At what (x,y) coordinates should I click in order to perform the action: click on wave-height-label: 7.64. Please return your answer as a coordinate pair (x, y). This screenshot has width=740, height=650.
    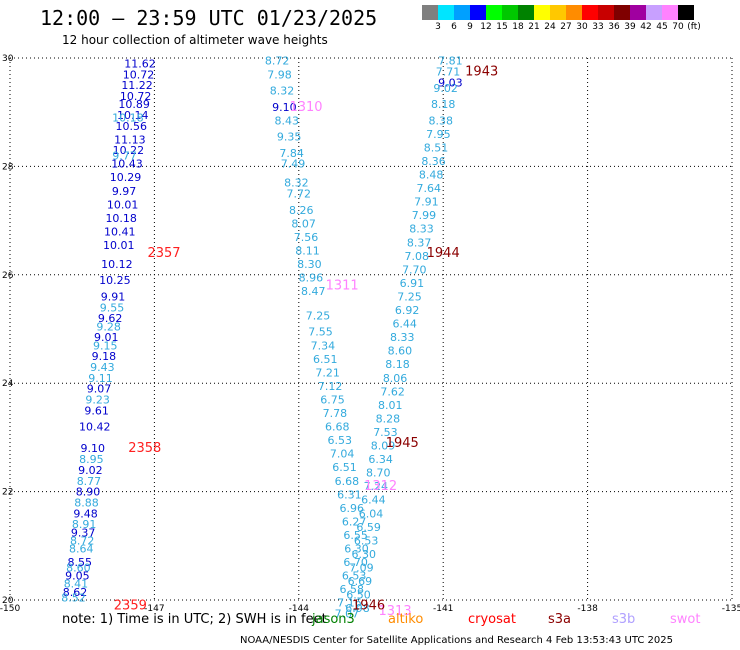
    Looking at the image, I should click on (429, 188).